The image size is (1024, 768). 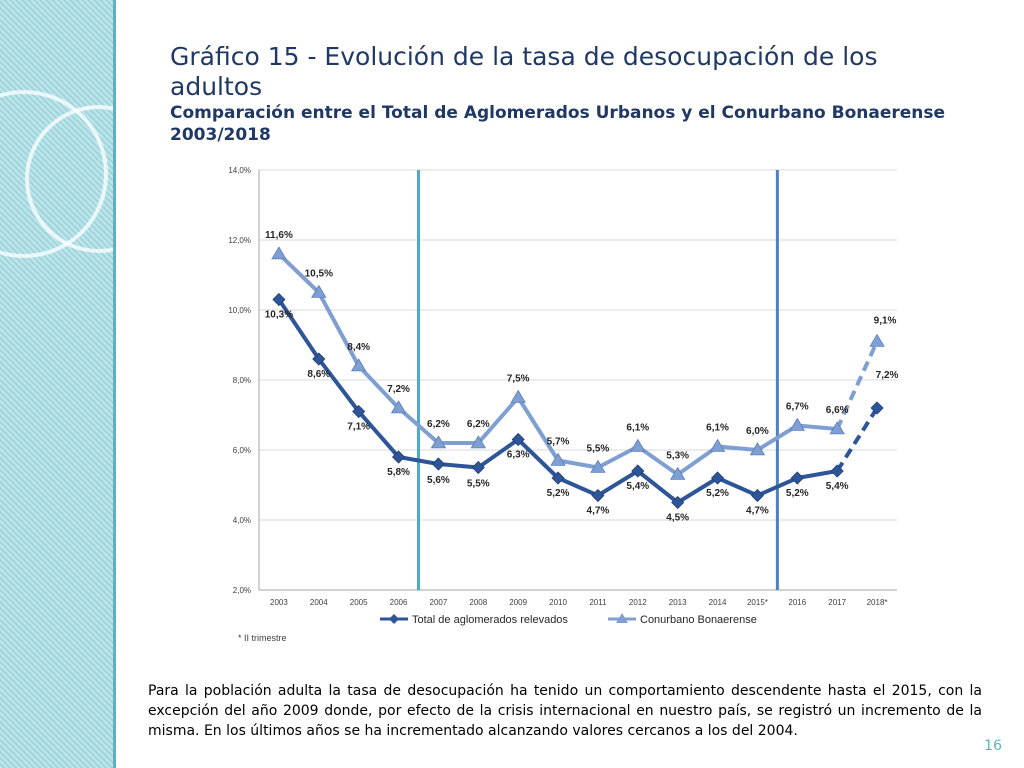 I want to click on data-label: 8,6%, so click(x=318, y=374).